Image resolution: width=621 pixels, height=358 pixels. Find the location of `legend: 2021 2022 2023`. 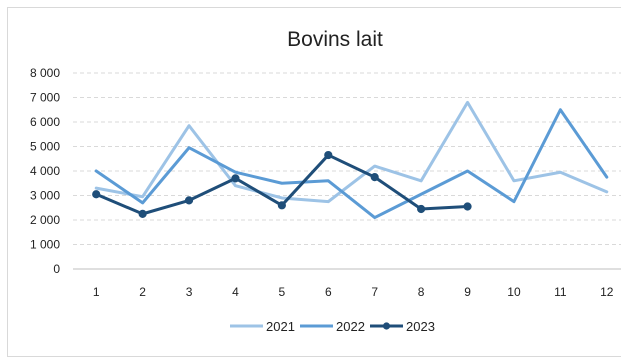

legend: 2021 2022 2023 is located at coordinates (332, 326).